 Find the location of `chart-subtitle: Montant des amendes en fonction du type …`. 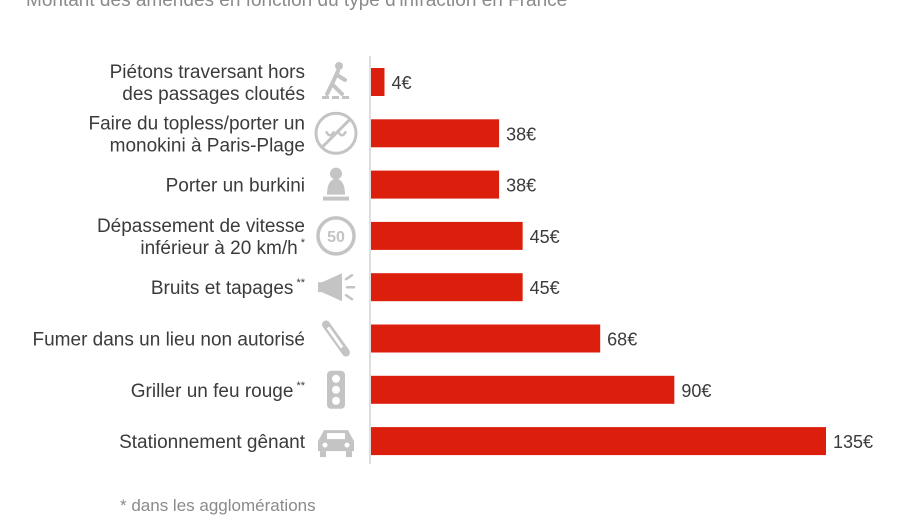

chart-subtitle: Montant des amendes en fonction du type … is located at coordinates (297, 5).